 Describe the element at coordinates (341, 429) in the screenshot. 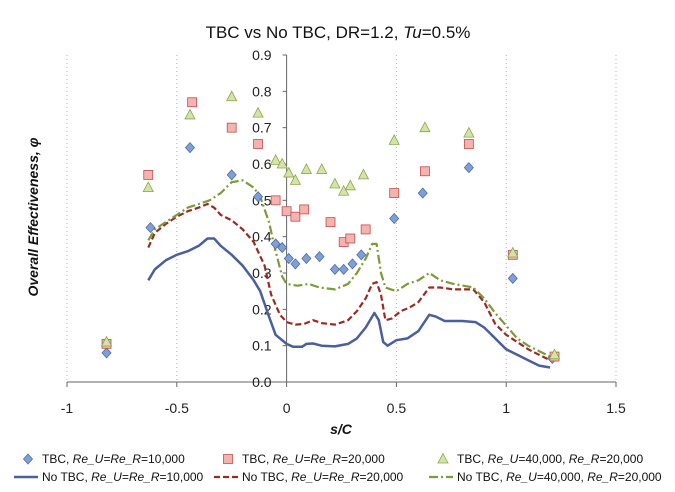

I see `x-axis-label: s/C` at that location.